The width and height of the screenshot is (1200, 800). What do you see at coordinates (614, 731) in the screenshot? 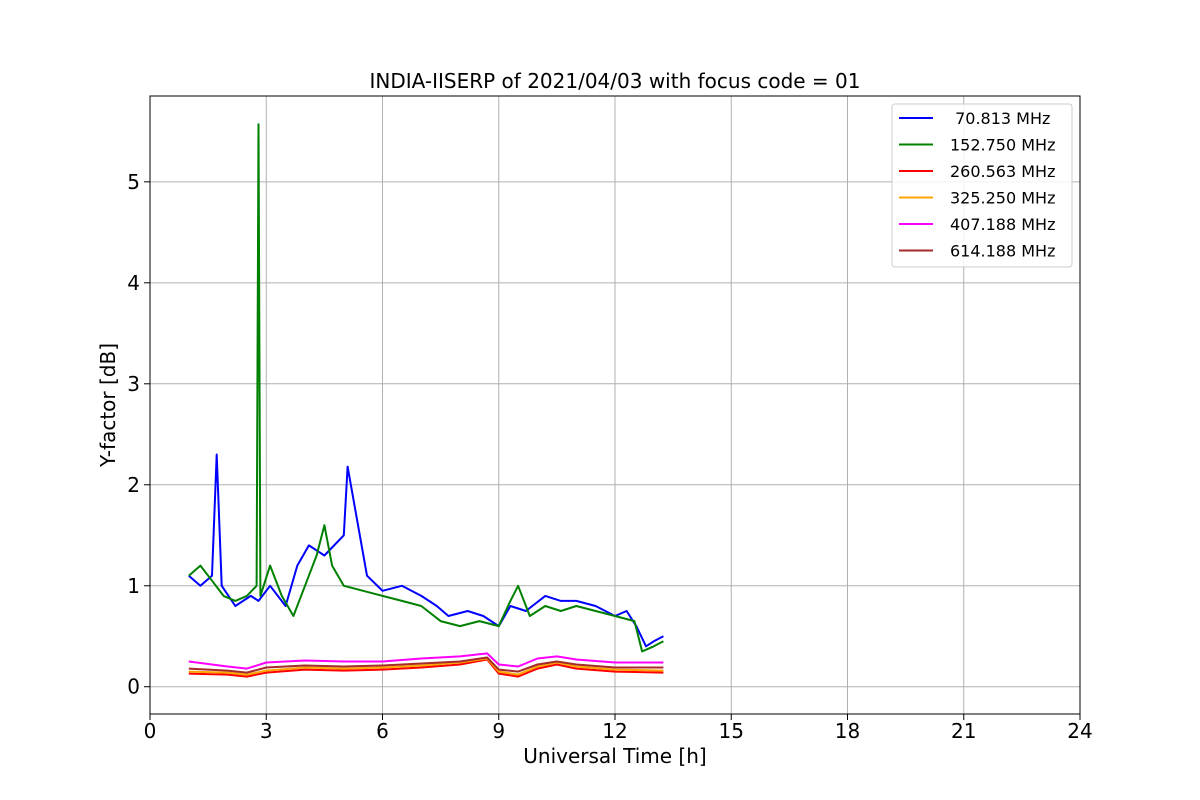
I see `x-tick-label: 12` at bounding box center [614, 731].